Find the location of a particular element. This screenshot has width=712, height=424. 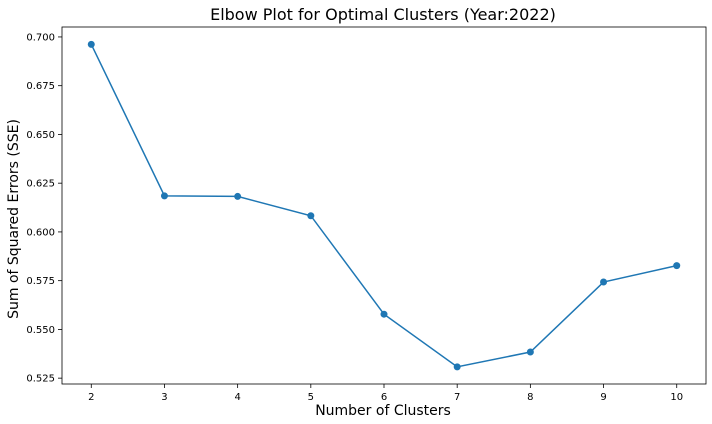

x-tick-label: 3 is located at coordinates (164, 397).